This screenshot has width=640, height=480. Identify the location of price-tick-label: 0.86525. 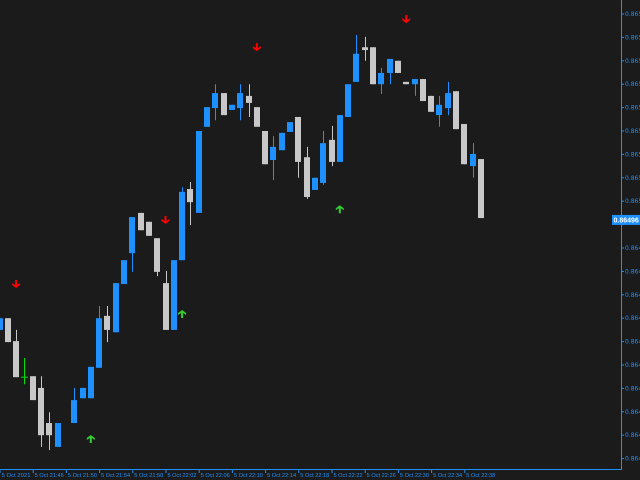
(632, 84).